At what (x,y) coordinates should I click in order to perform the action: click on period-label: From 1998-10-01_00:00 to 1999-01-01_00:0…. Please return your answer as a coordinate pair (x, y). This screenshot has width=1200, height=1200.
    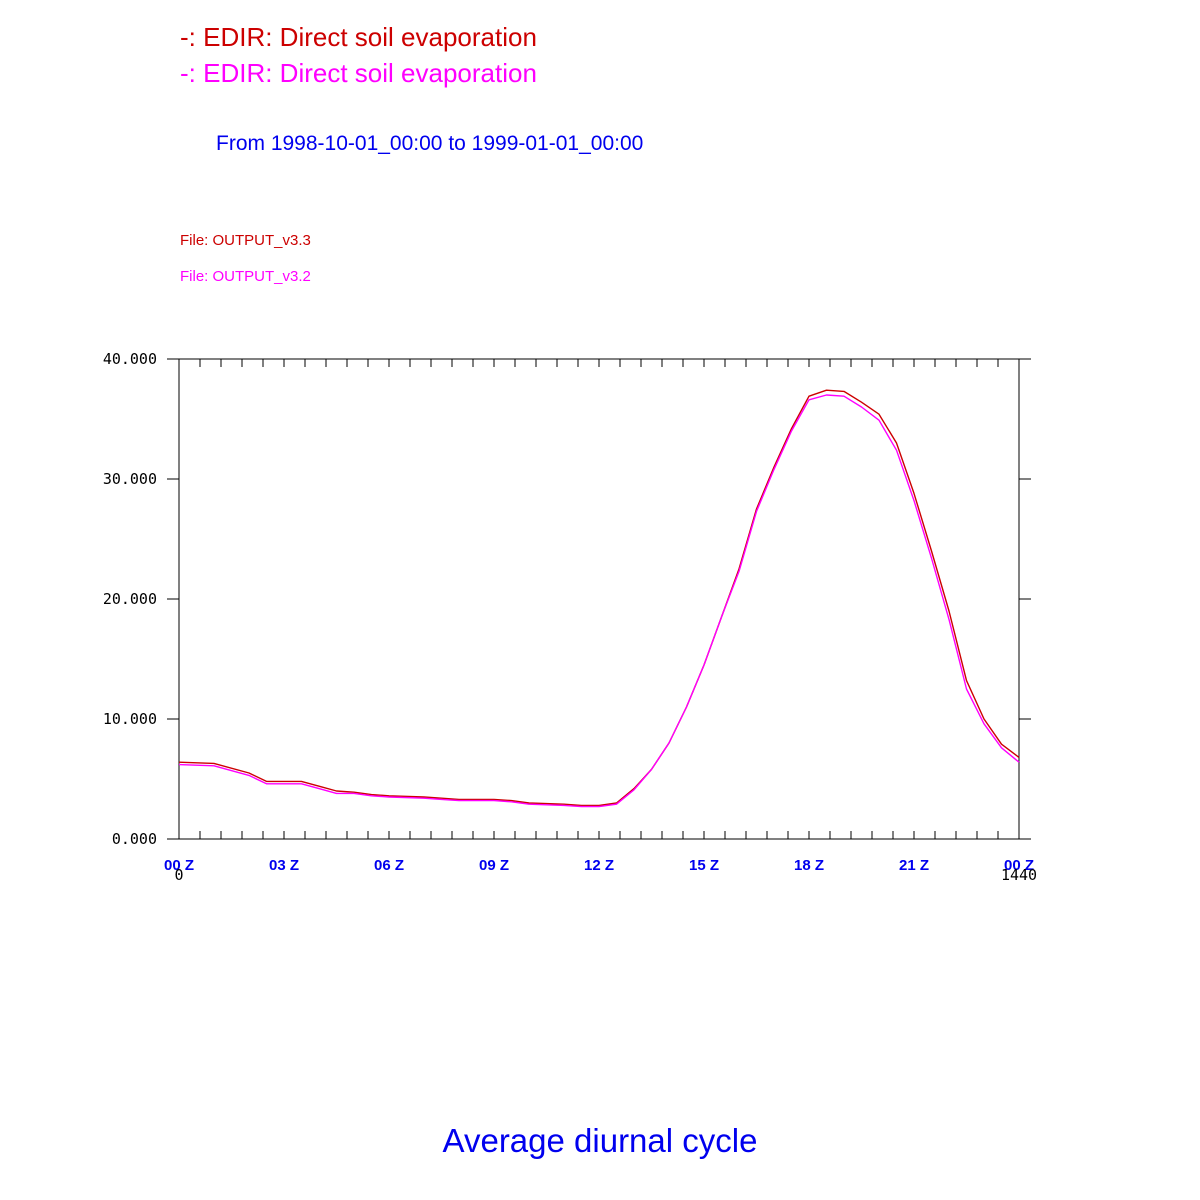
    Looking at the image, I should click on (430, 143).